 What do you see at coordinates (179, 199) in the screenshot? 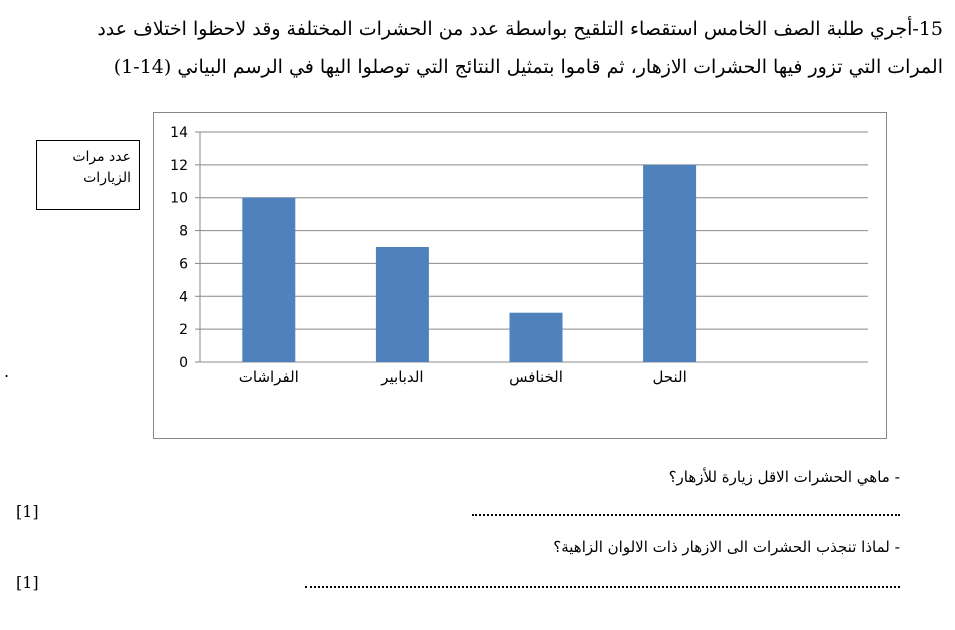
I see `y-tick-label: 10` at bounding box center [179, 199].